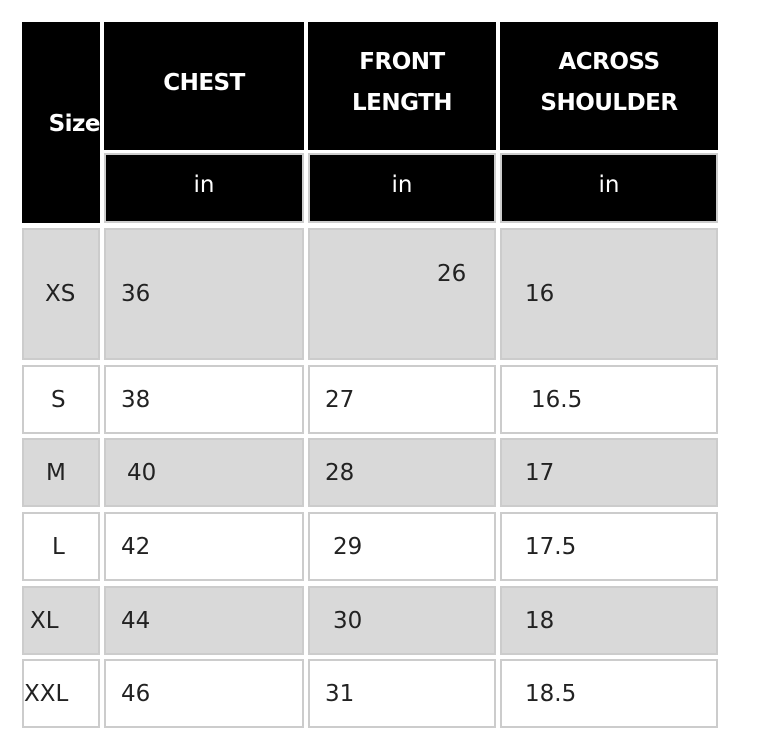  I want to click on cell-chest-value: 46, so click(136, 693).